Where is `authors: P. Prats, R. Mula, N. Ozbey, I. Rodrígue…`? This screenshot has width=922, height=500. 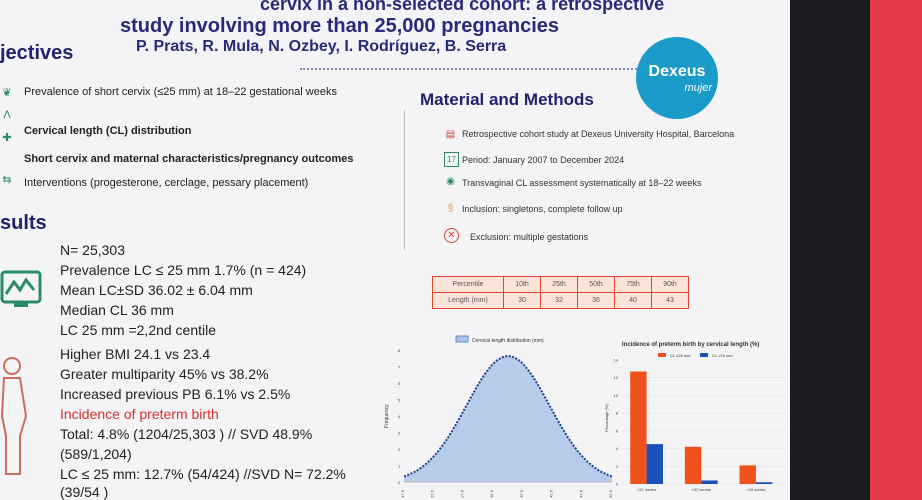 authors: P. Prats, R. Mula, N. Ozbey, I. Rodrígue… is located at coordinates (321, 46).